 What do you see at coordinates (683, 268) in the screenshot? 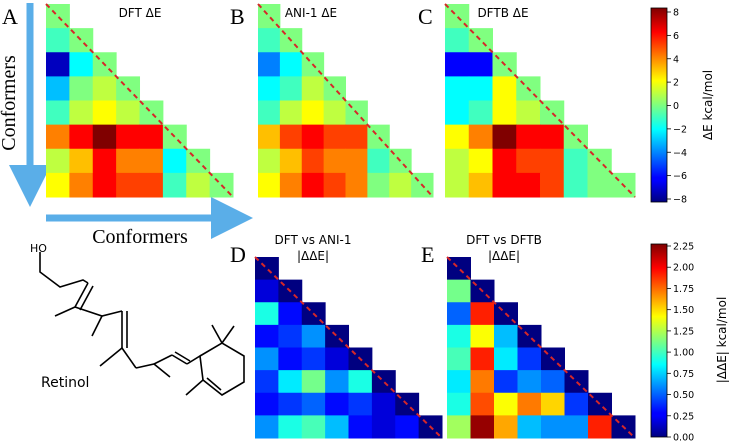
I see `colorbar-tick-label: 2.00` at bounding box center [683, 268].